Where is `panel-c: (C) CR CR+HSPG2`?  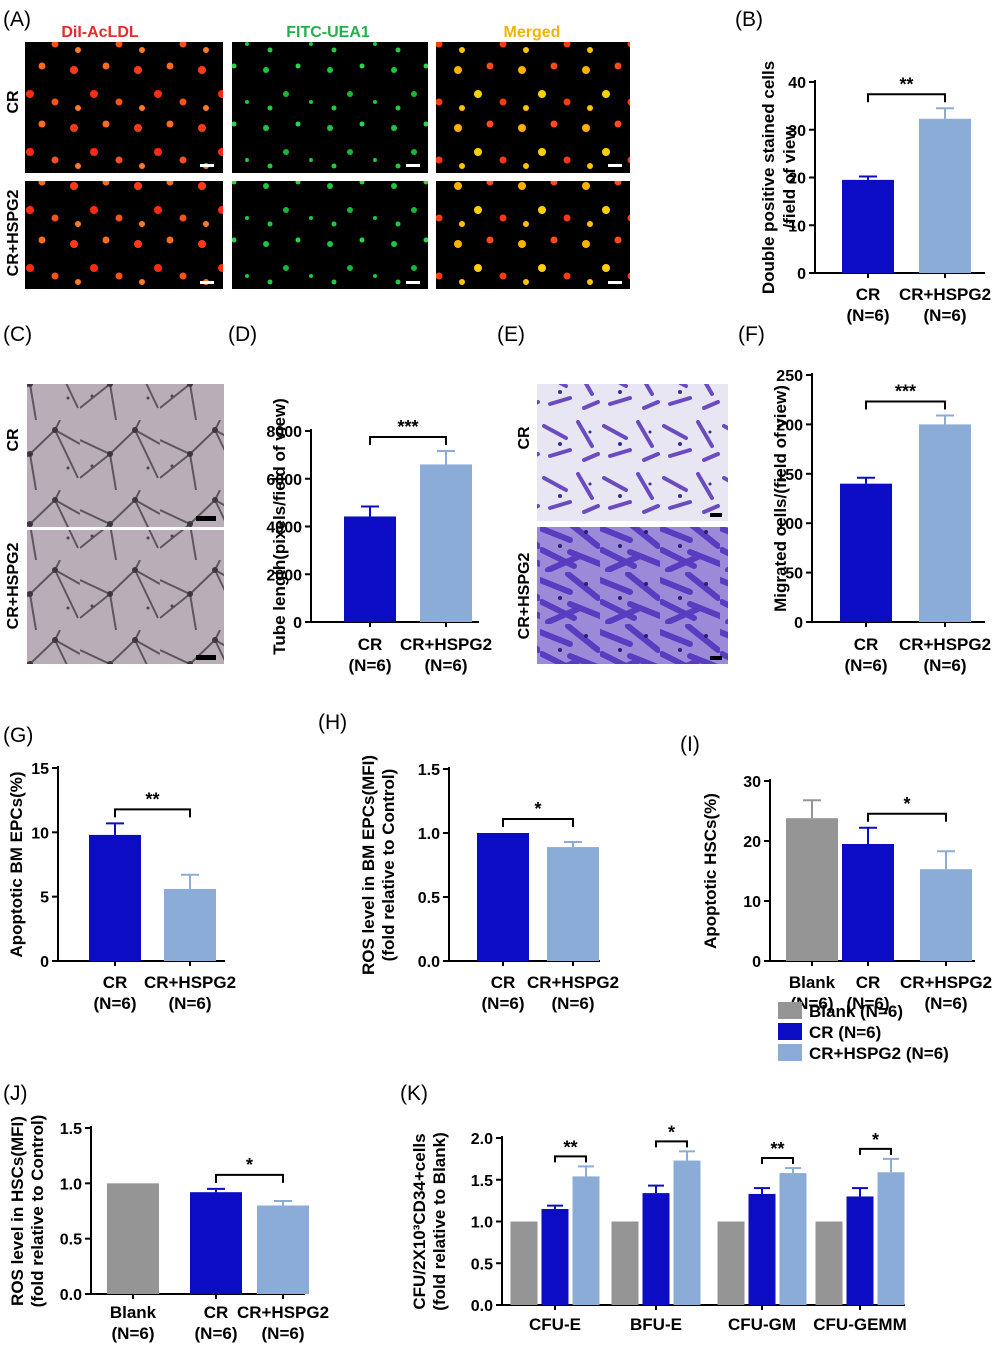
panel-c: (C) CR CR+HSPG2 is located at coordinates (113, 493).